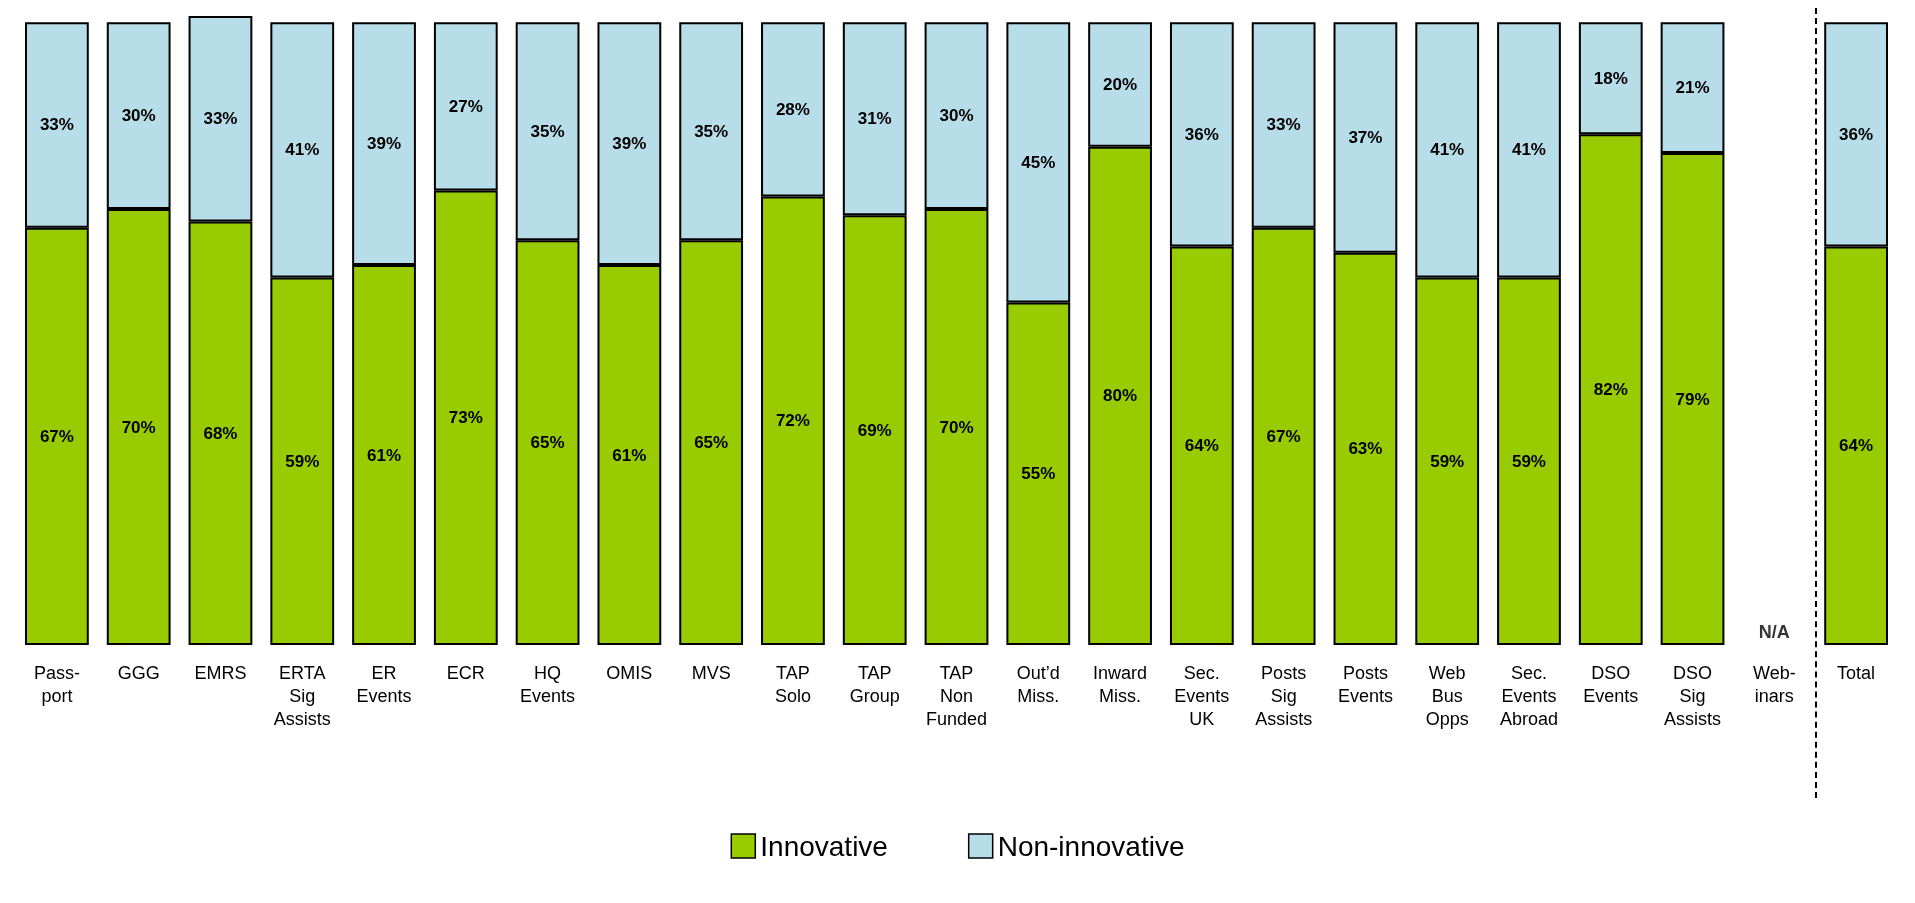  I want to click on legend-label: Non-innovative, so click(1091, 846).